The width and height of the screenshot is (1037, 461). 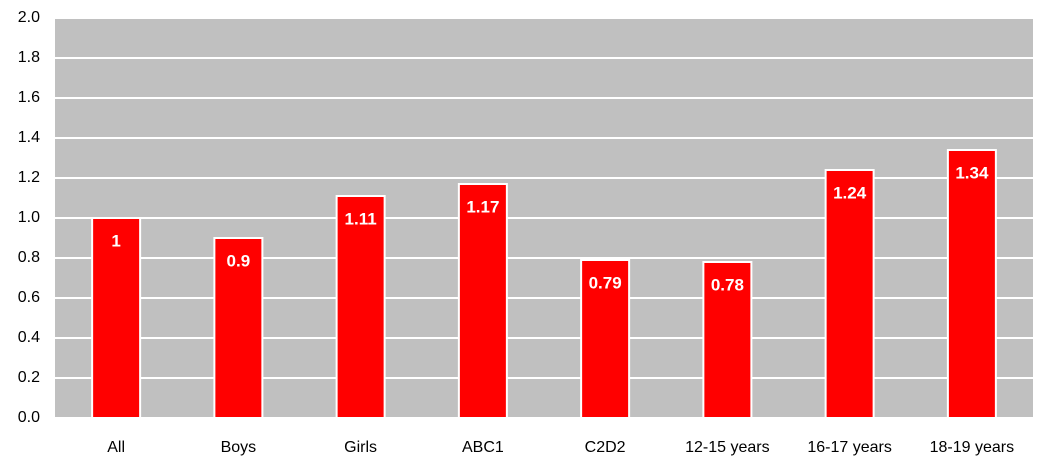 I want to click on x-tick-label: Girls, so click(x=360, y=447).